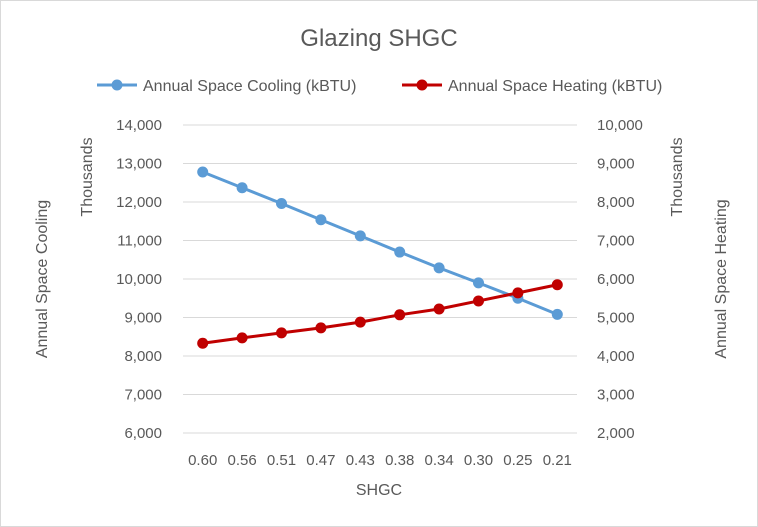 This screenshot has height=527, width=758. What do you see at coordinates (139, 202) in the screenshot?
I see `y-left-tick-label: 12,000` at bounding box center [139, 202].